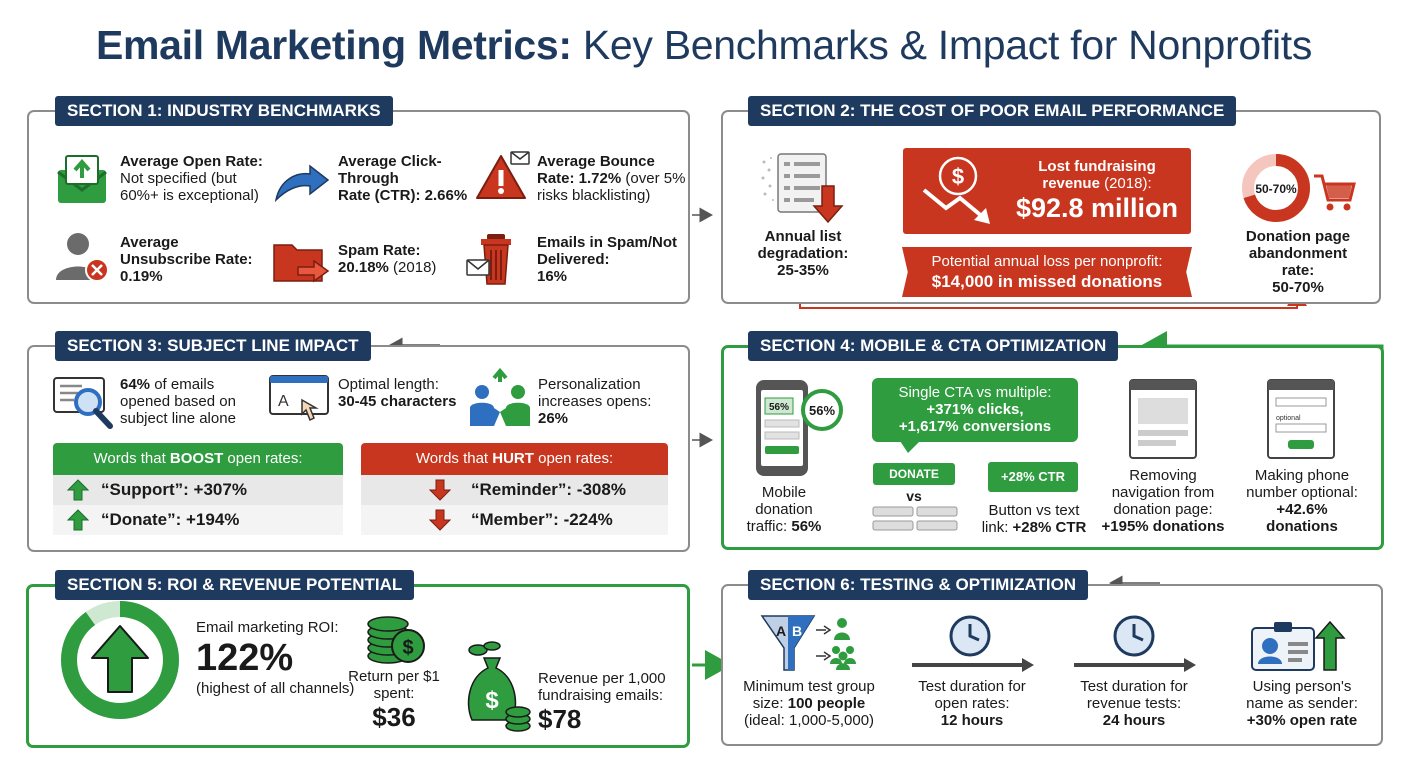 The height and width of the screenshot is (768, 1408). I want to click on money-bag-icon: $, so click(499, 686).